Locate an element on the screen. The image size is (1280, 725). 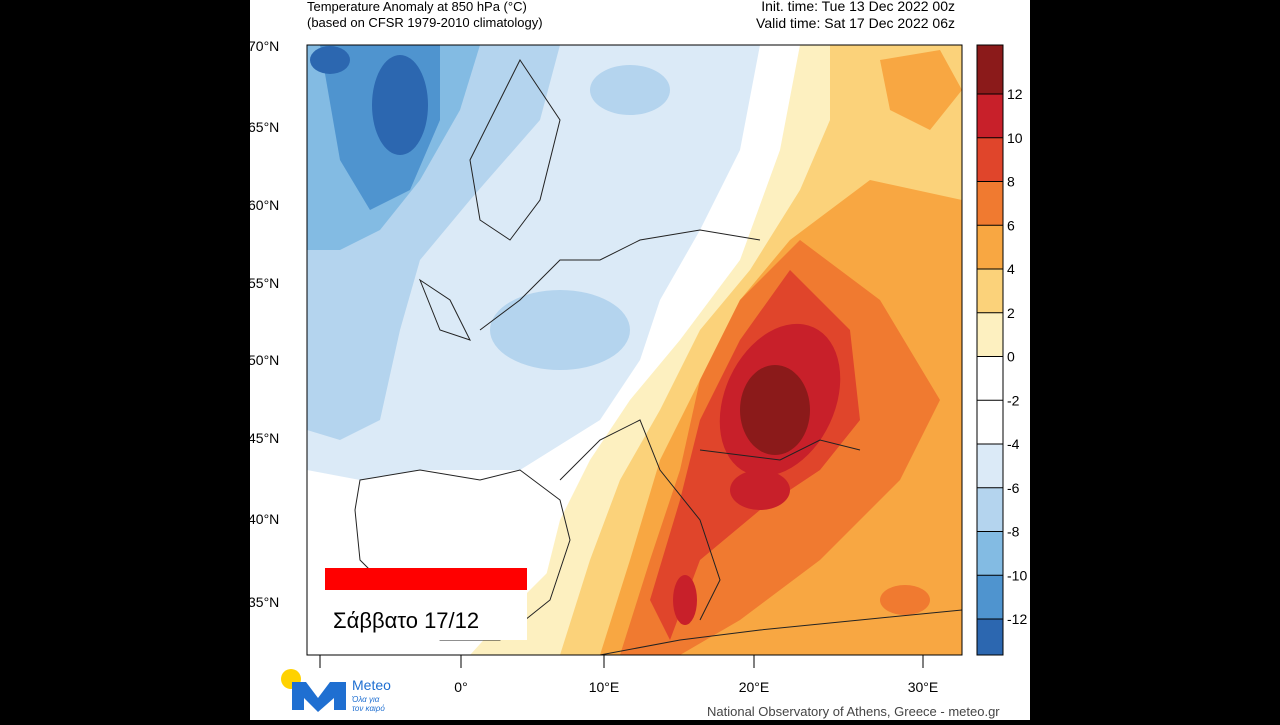
logo-name: Meteo is located at coordinates (371, 685).